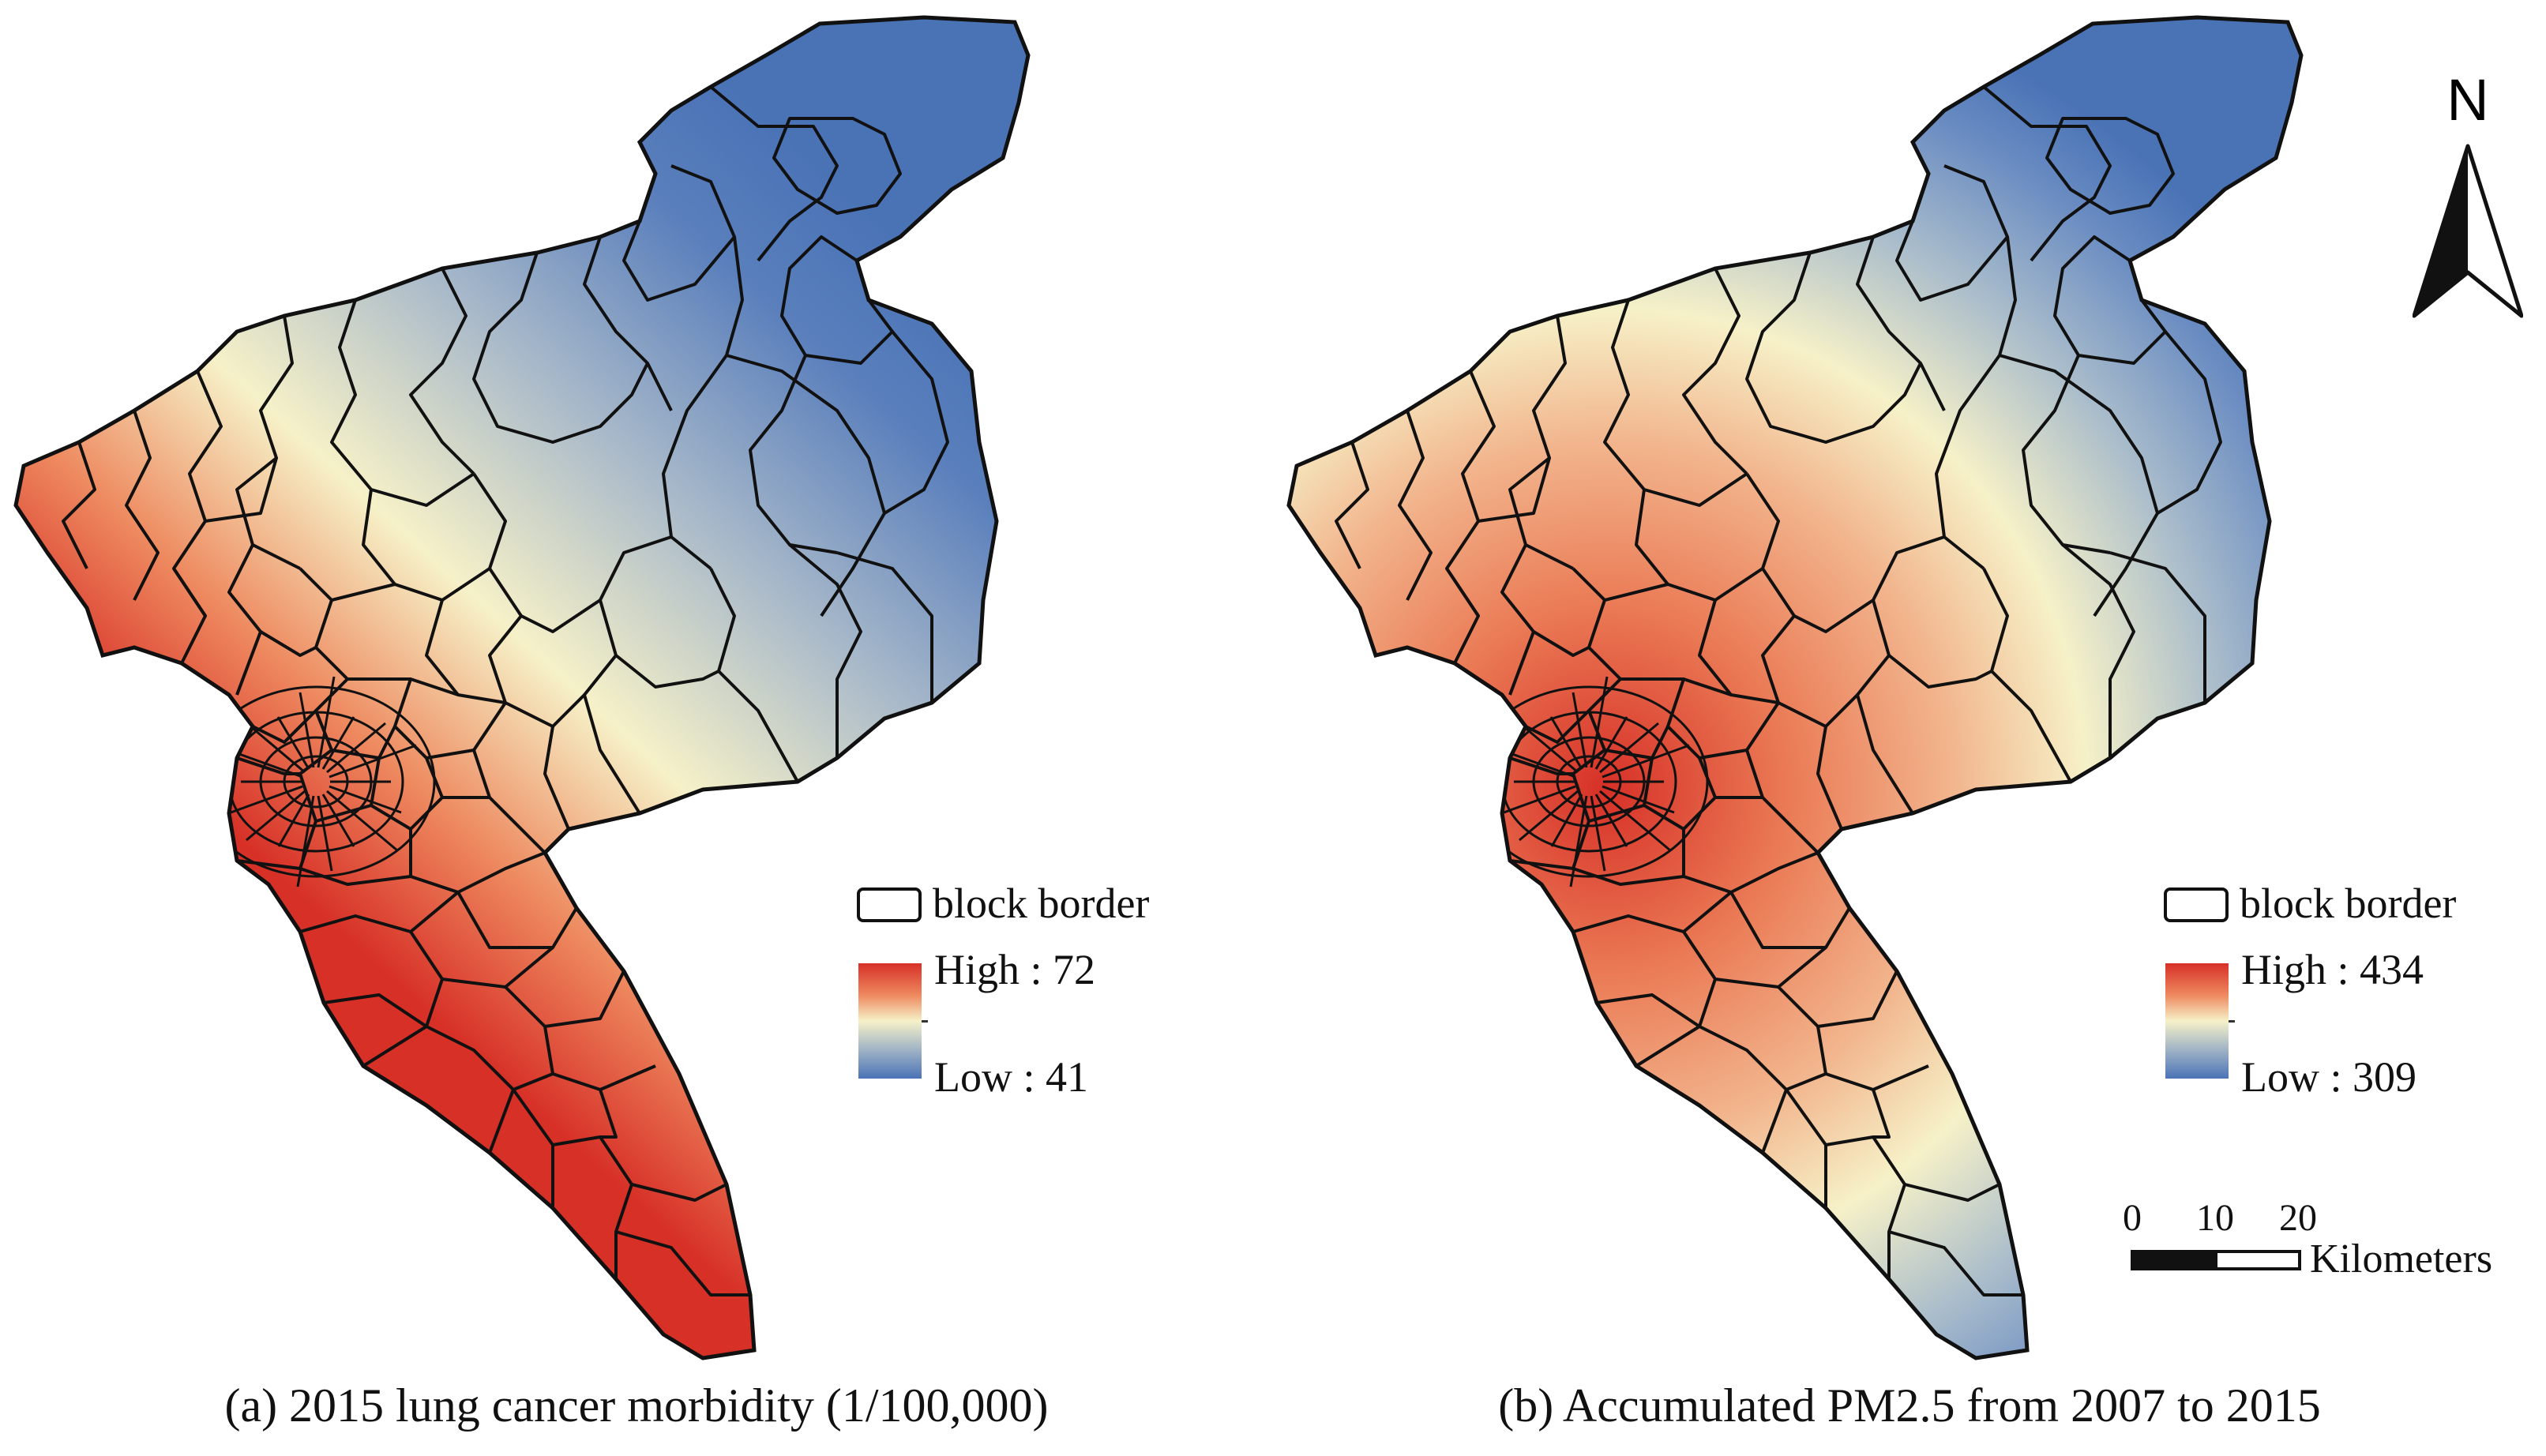  Describe the element at coordinates (2346, 994) in the screenshot. I see `legend: block border High : 434 Low : 309` at that location.